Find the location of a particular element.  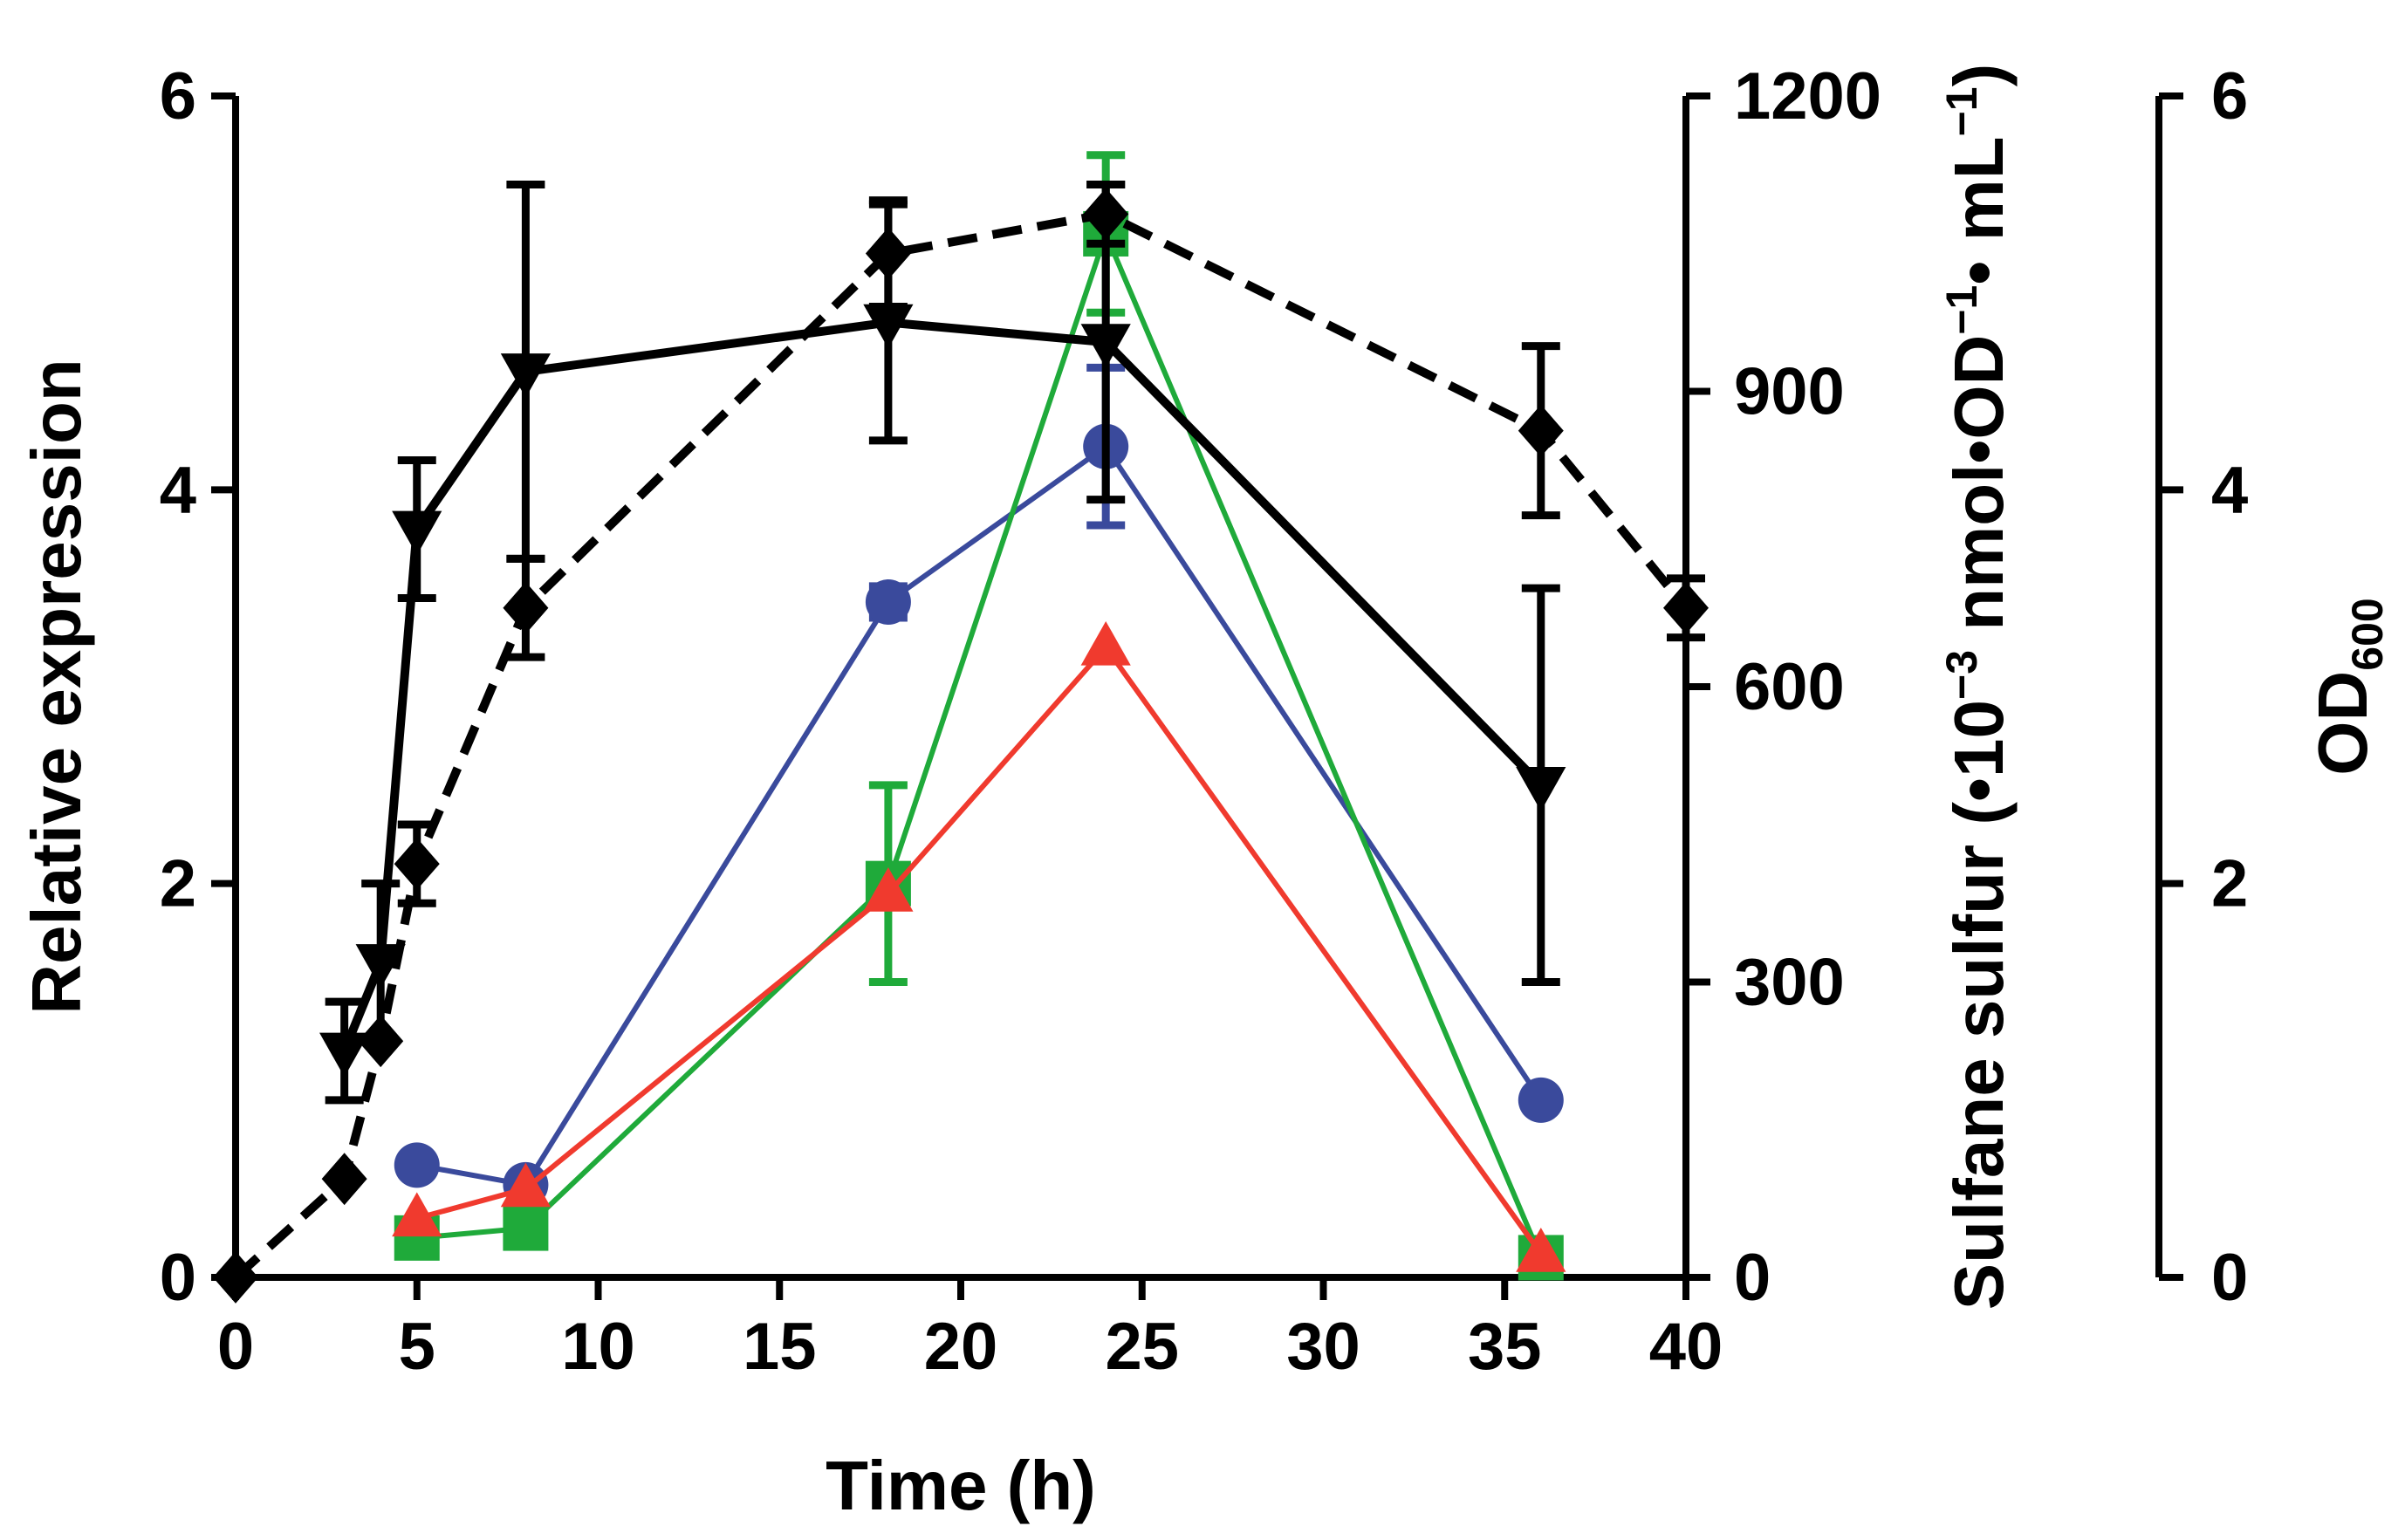

right-y2-tick-label: 2 is located at coordinates (2229, 884).